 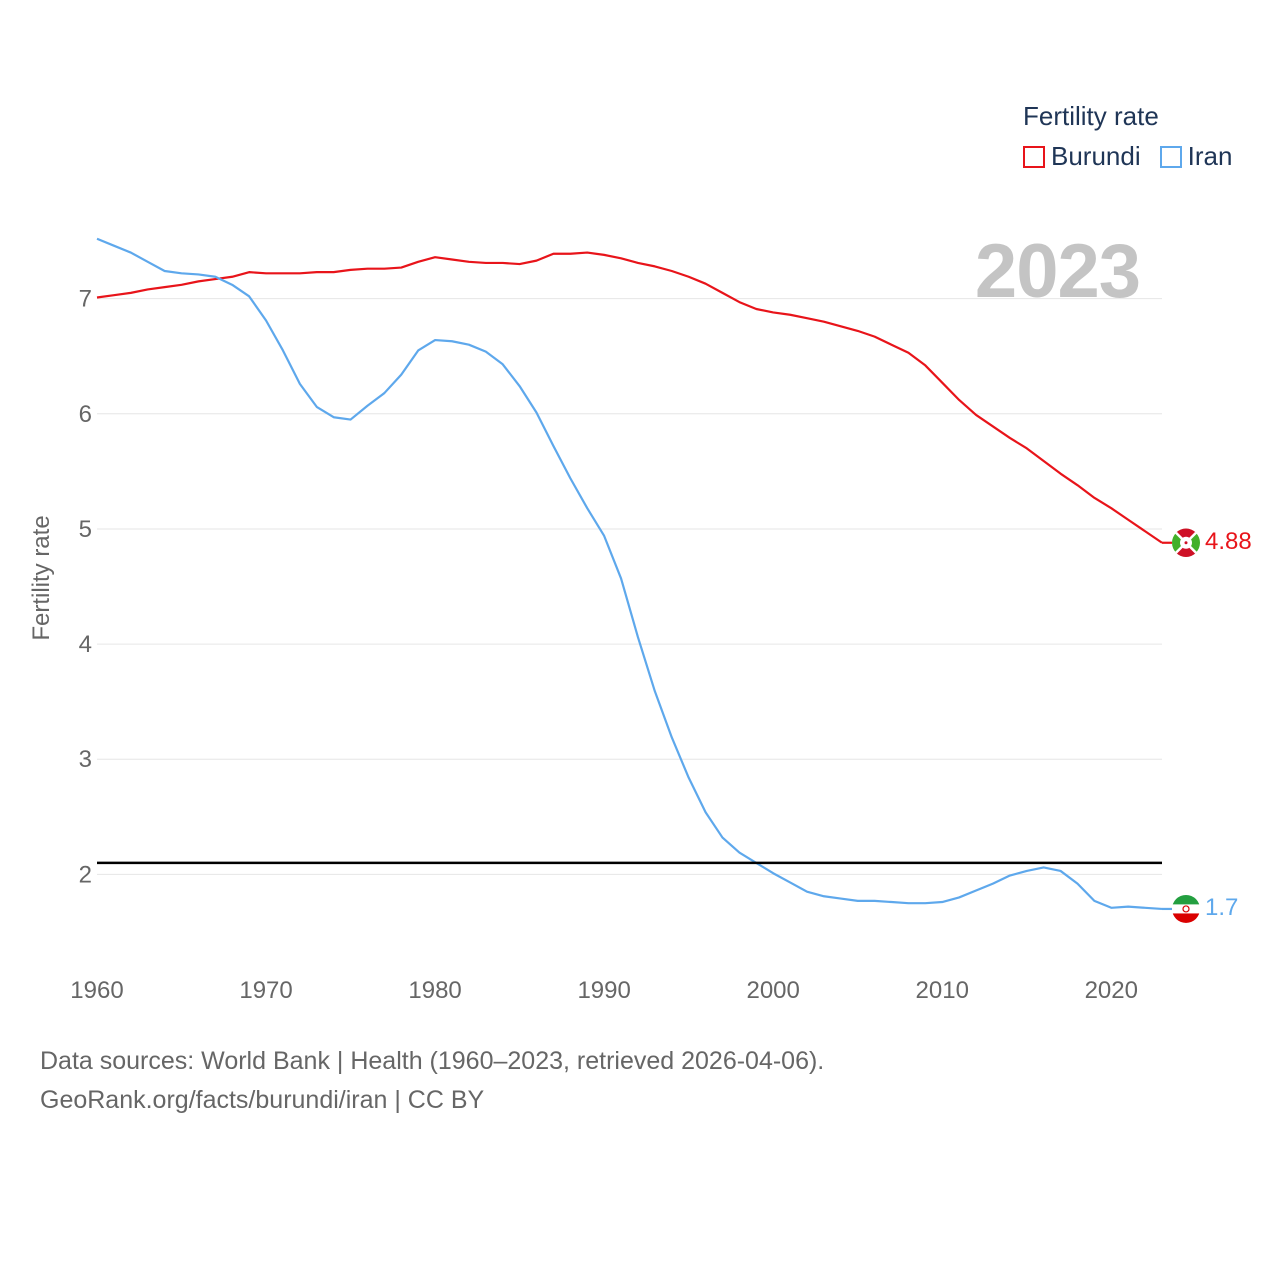 I want to click on x-tick-label: 1980, so click(x=434, y=990).